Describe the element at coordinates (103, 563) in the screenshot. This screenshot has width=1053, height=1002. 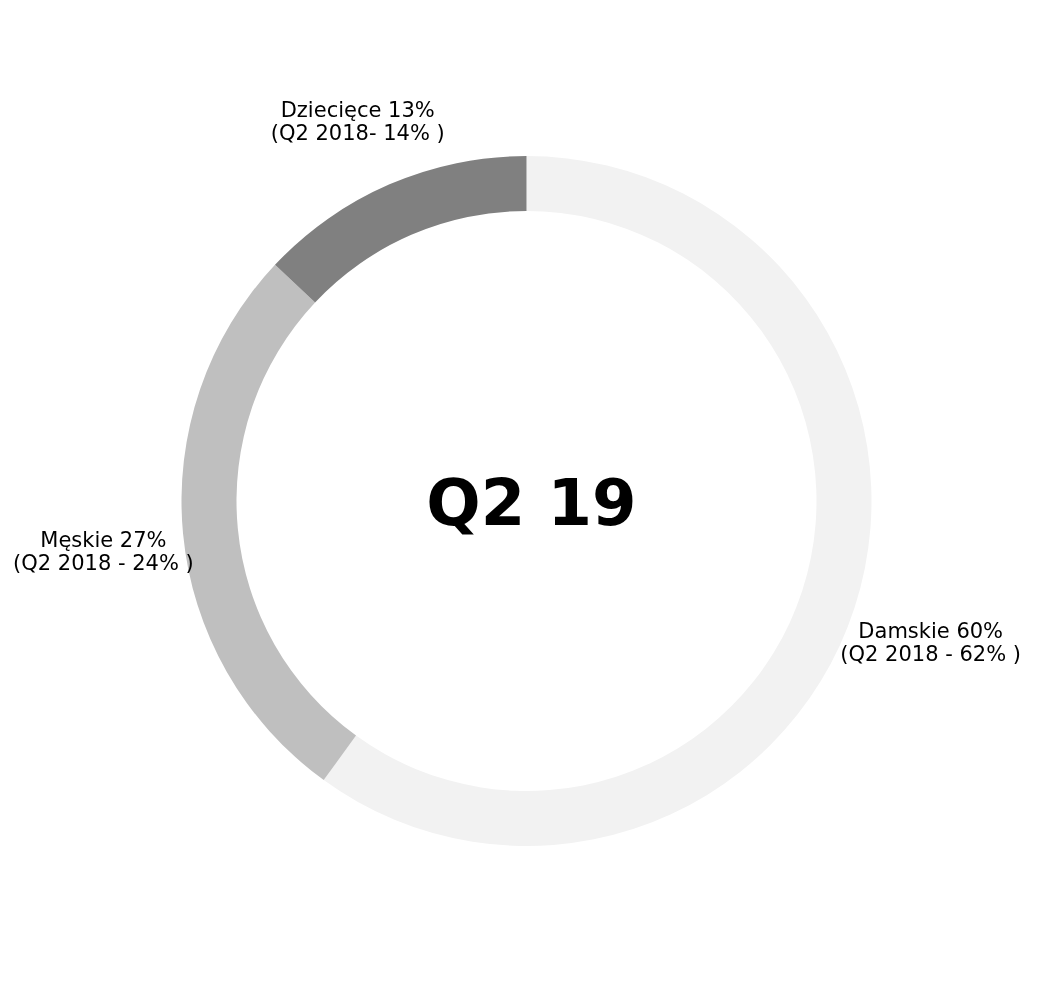
I see `text: (Q2 2018 - 24% )` at that location.